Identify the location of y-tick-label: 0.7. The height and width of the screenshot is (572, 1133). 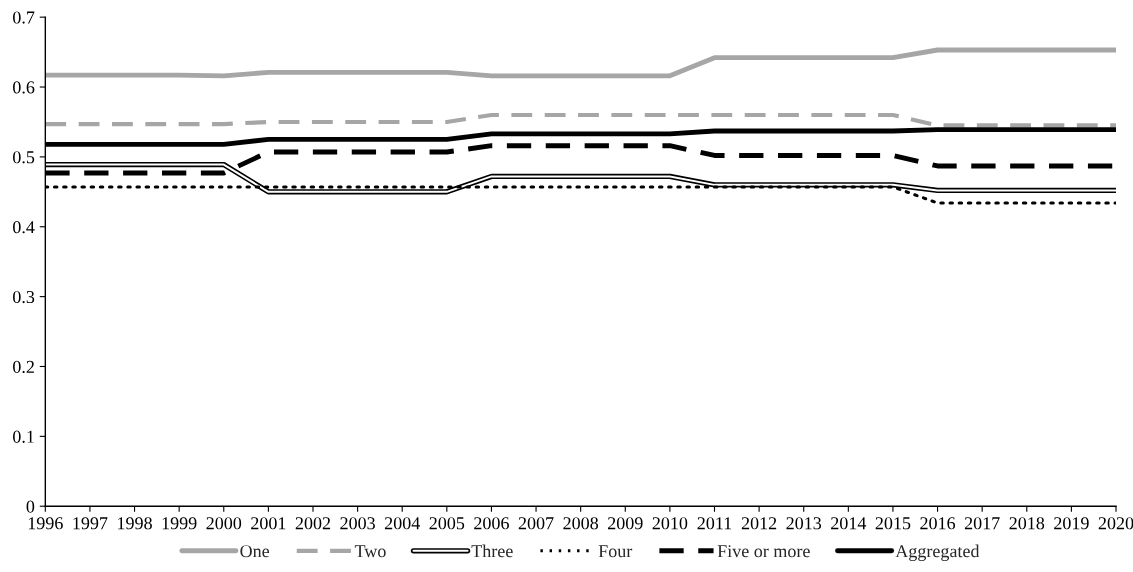
(24, 17).